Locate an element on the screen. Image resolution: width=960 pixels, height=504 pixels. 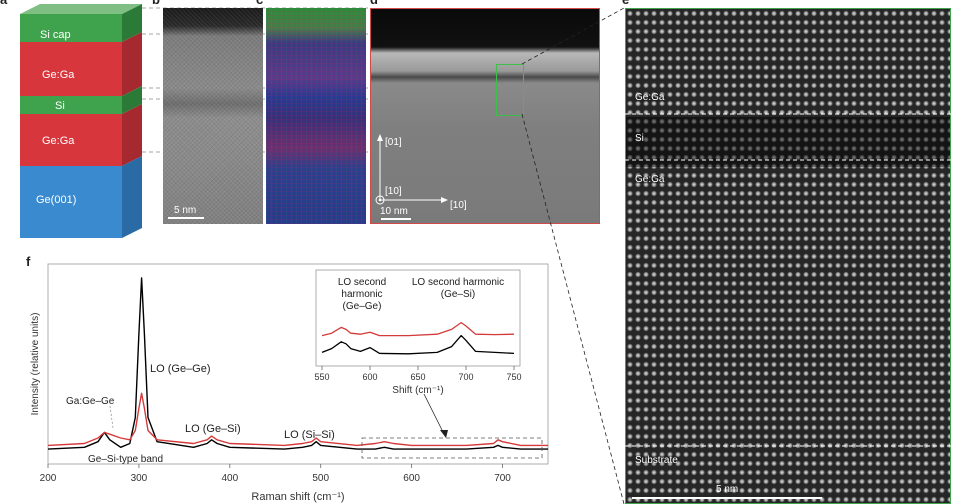
scale-bar-b is located at coordinates (186, 218).